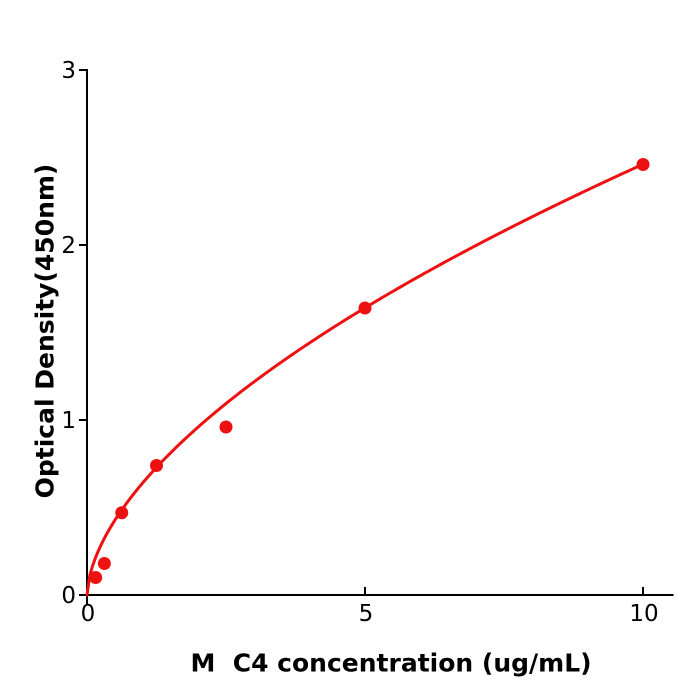 This screenshot has width=700, height=700. I want to click on y-axis-label: Optical Density(450nm), so click(45, 331).